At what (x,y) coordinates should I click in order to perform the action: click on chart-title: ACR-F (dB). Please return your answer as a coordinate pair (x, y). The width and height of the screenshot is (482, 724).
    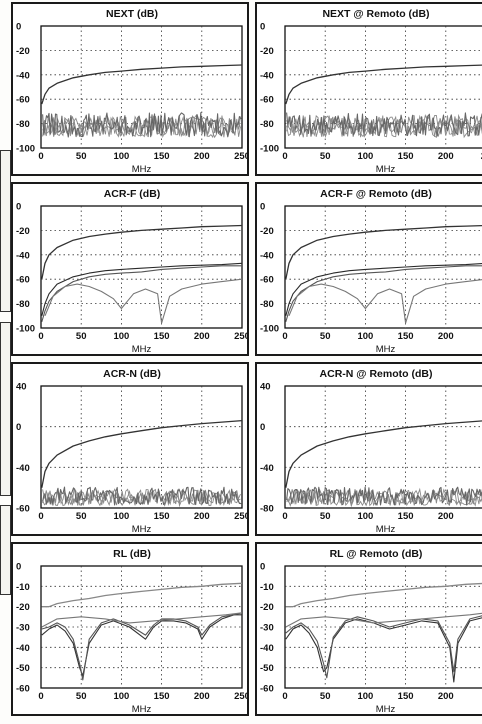
    Looking at the image, I should click on (132, 194).